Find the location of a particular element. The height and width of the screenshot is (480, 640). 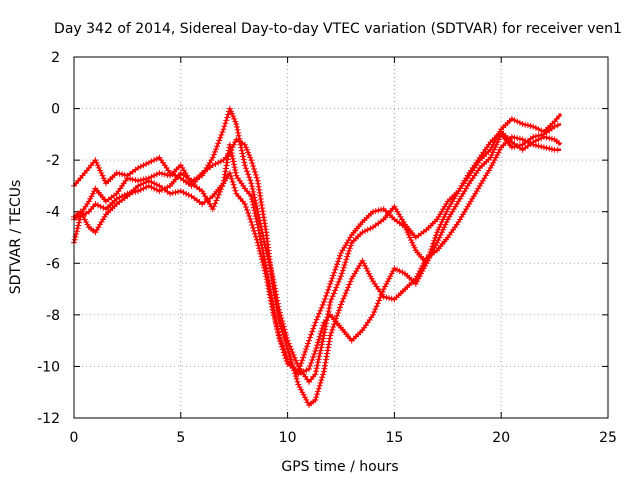

x-tick-label: 0 is located at coordinates (74, 438).